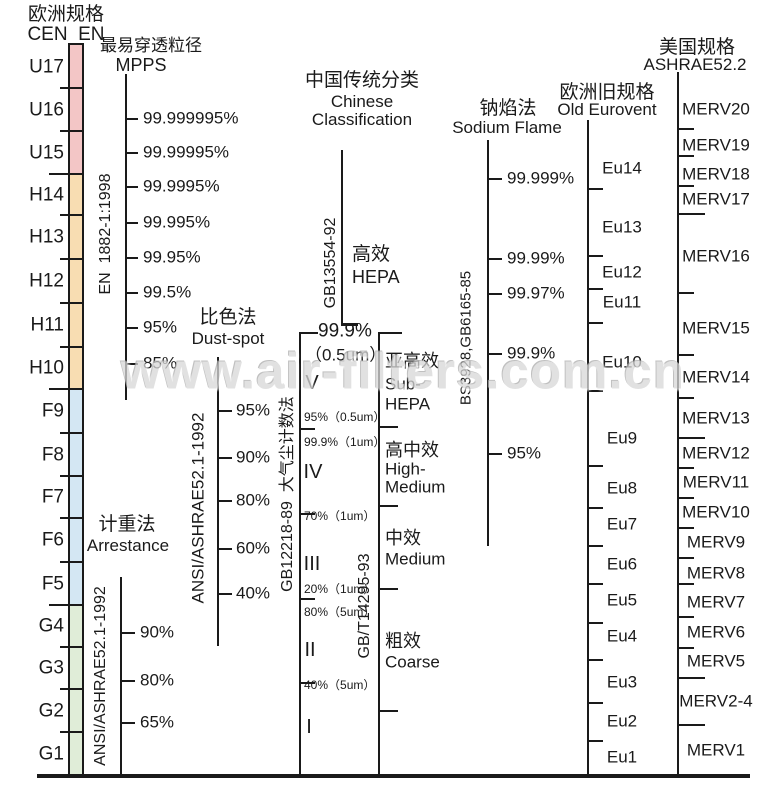 Image resolution: width=784 pixels, height=793 pixels. What do you see at coordinates (697, 47) in the screenshot?
I see `merv-title-cn: 美国规格` at bounding box center [697, 47].